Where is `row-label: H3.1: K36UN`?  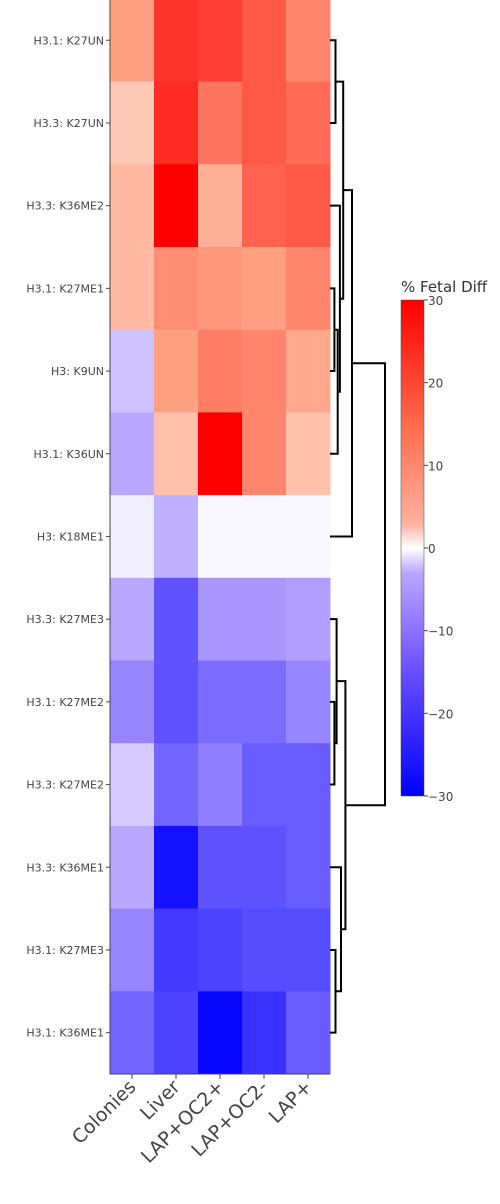 row-label: H3.1: K36UN is located at coordinates (69, 454).